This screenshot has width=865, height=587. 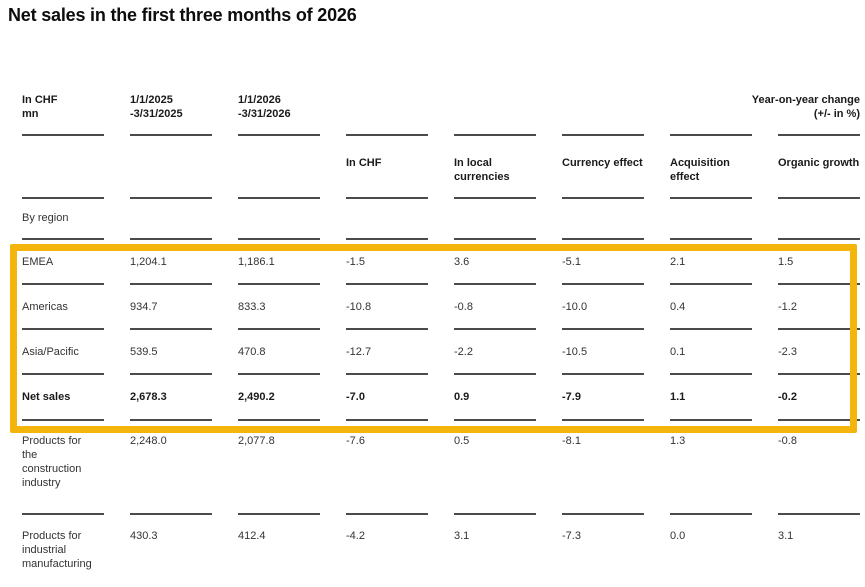 I want to click on row-label: Net sales, so click(x=63, y=398).